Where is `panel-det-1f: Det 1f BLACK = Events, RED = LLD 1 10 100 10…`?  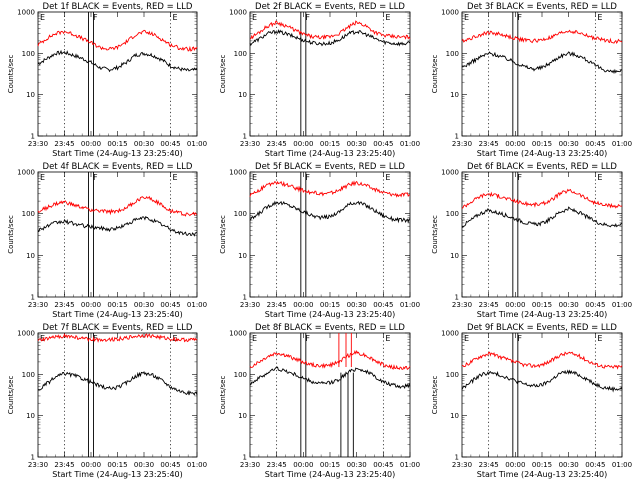
panel-det-1f: Det 1f BLACK = Events, RED = LLD 1 10 100 10… is located at coordinates (107, 80).